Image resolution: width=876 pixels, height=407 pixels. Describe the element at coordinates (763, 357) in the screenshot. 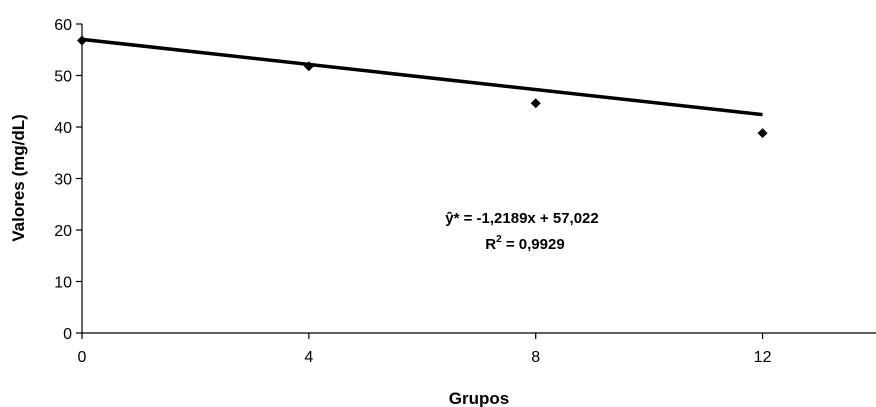

I see `x-tick-label: 12` at that location.